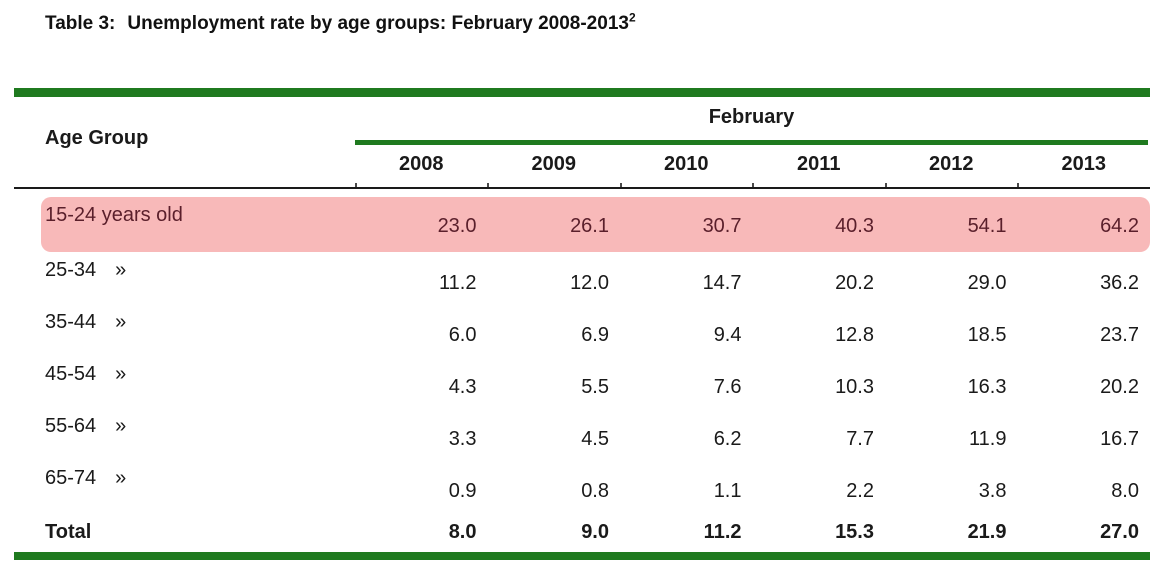 This screenshot has width=1164, height=587. I want to click on value-cell: 7.7, so click(860, 439).